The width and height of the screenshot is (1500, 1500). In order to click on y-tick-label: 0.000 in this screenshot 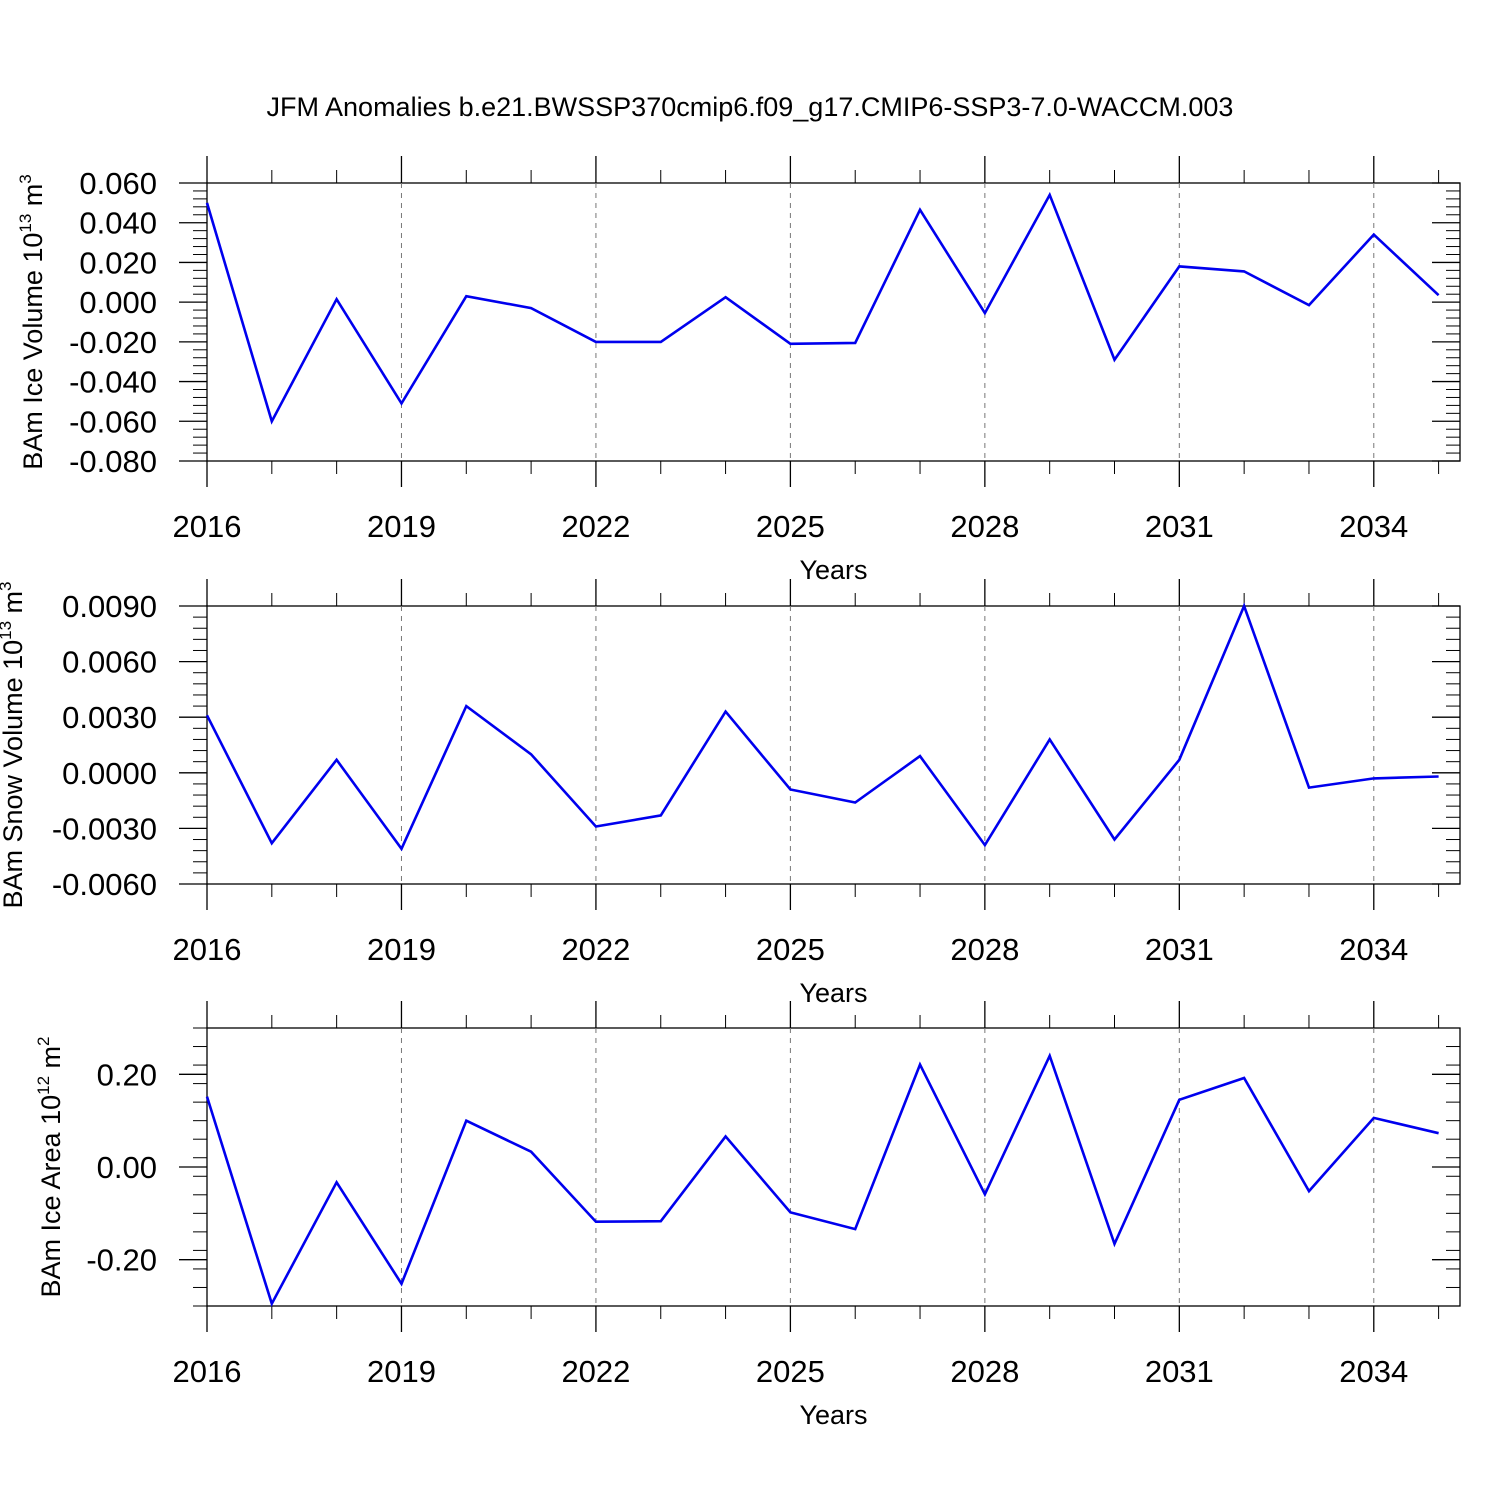, I will do `click(118, 302)`.